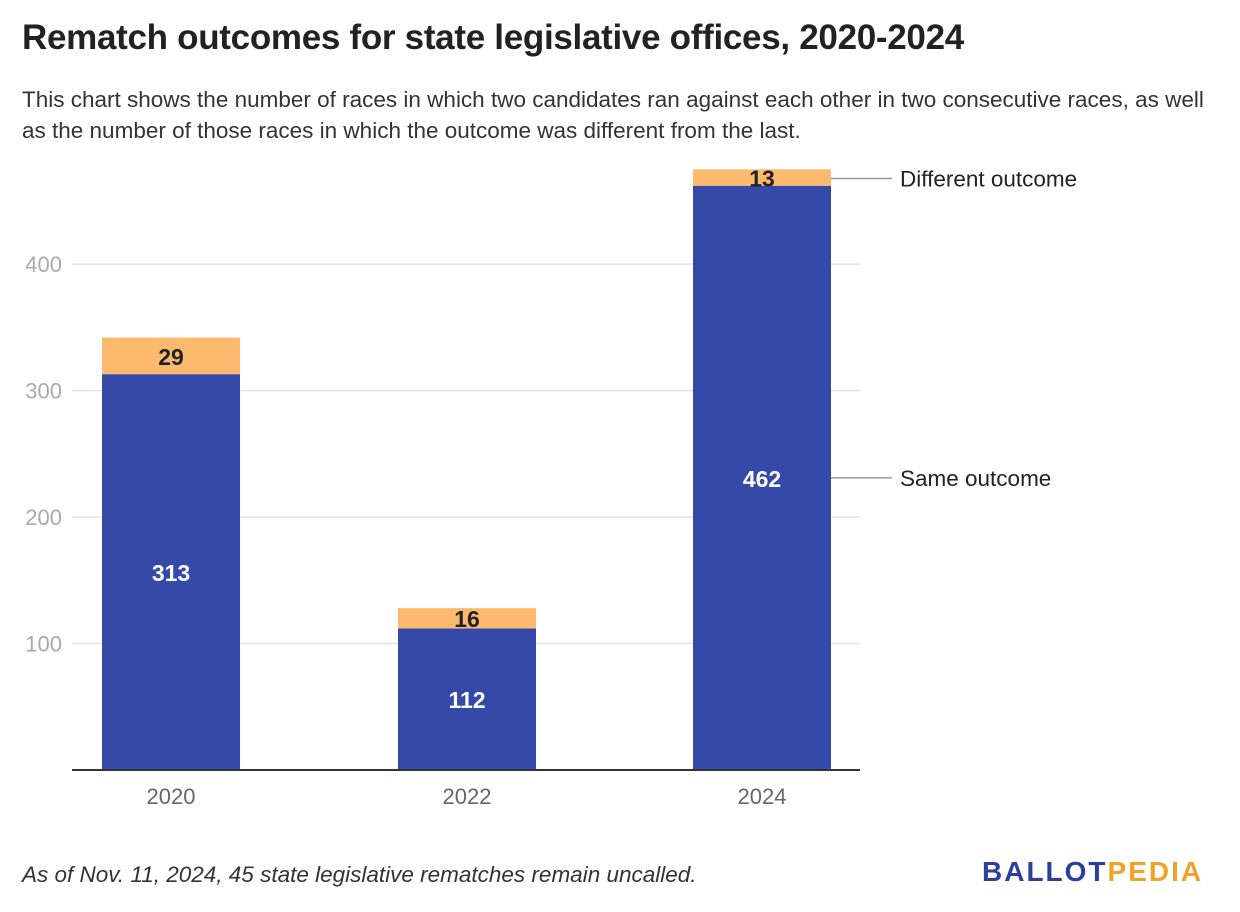  What do you see at coordinates (43, 644) in the screenshot?
I see `y-tick-label: 100` at bounding box center [43, 644].